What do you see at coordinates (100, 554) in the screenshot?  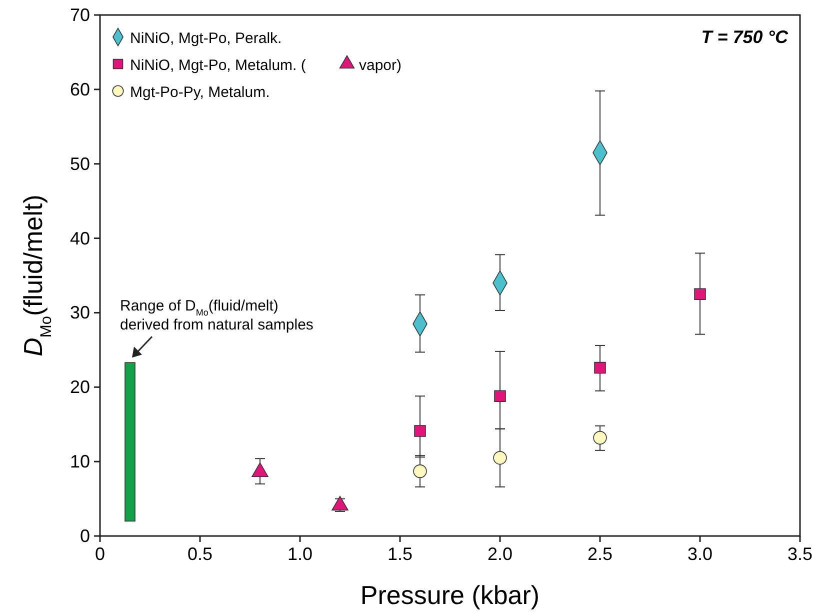 I see `x-tick-label: 0` at bounding box center [100, 554].